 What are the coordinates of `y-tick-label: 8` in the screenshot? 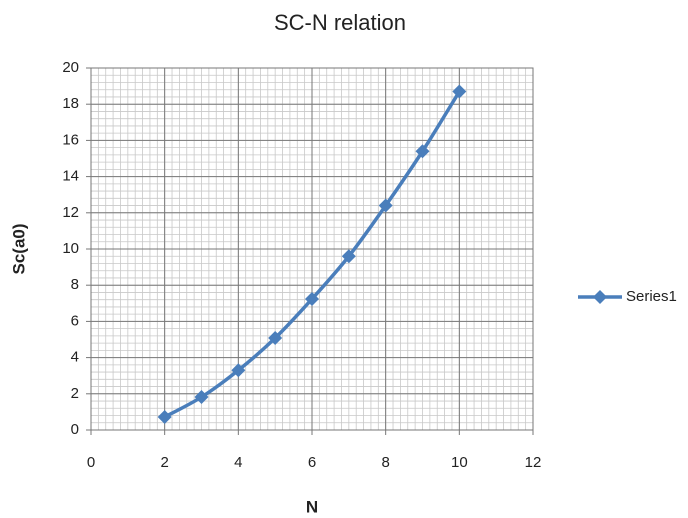 It's located at (75, 284).